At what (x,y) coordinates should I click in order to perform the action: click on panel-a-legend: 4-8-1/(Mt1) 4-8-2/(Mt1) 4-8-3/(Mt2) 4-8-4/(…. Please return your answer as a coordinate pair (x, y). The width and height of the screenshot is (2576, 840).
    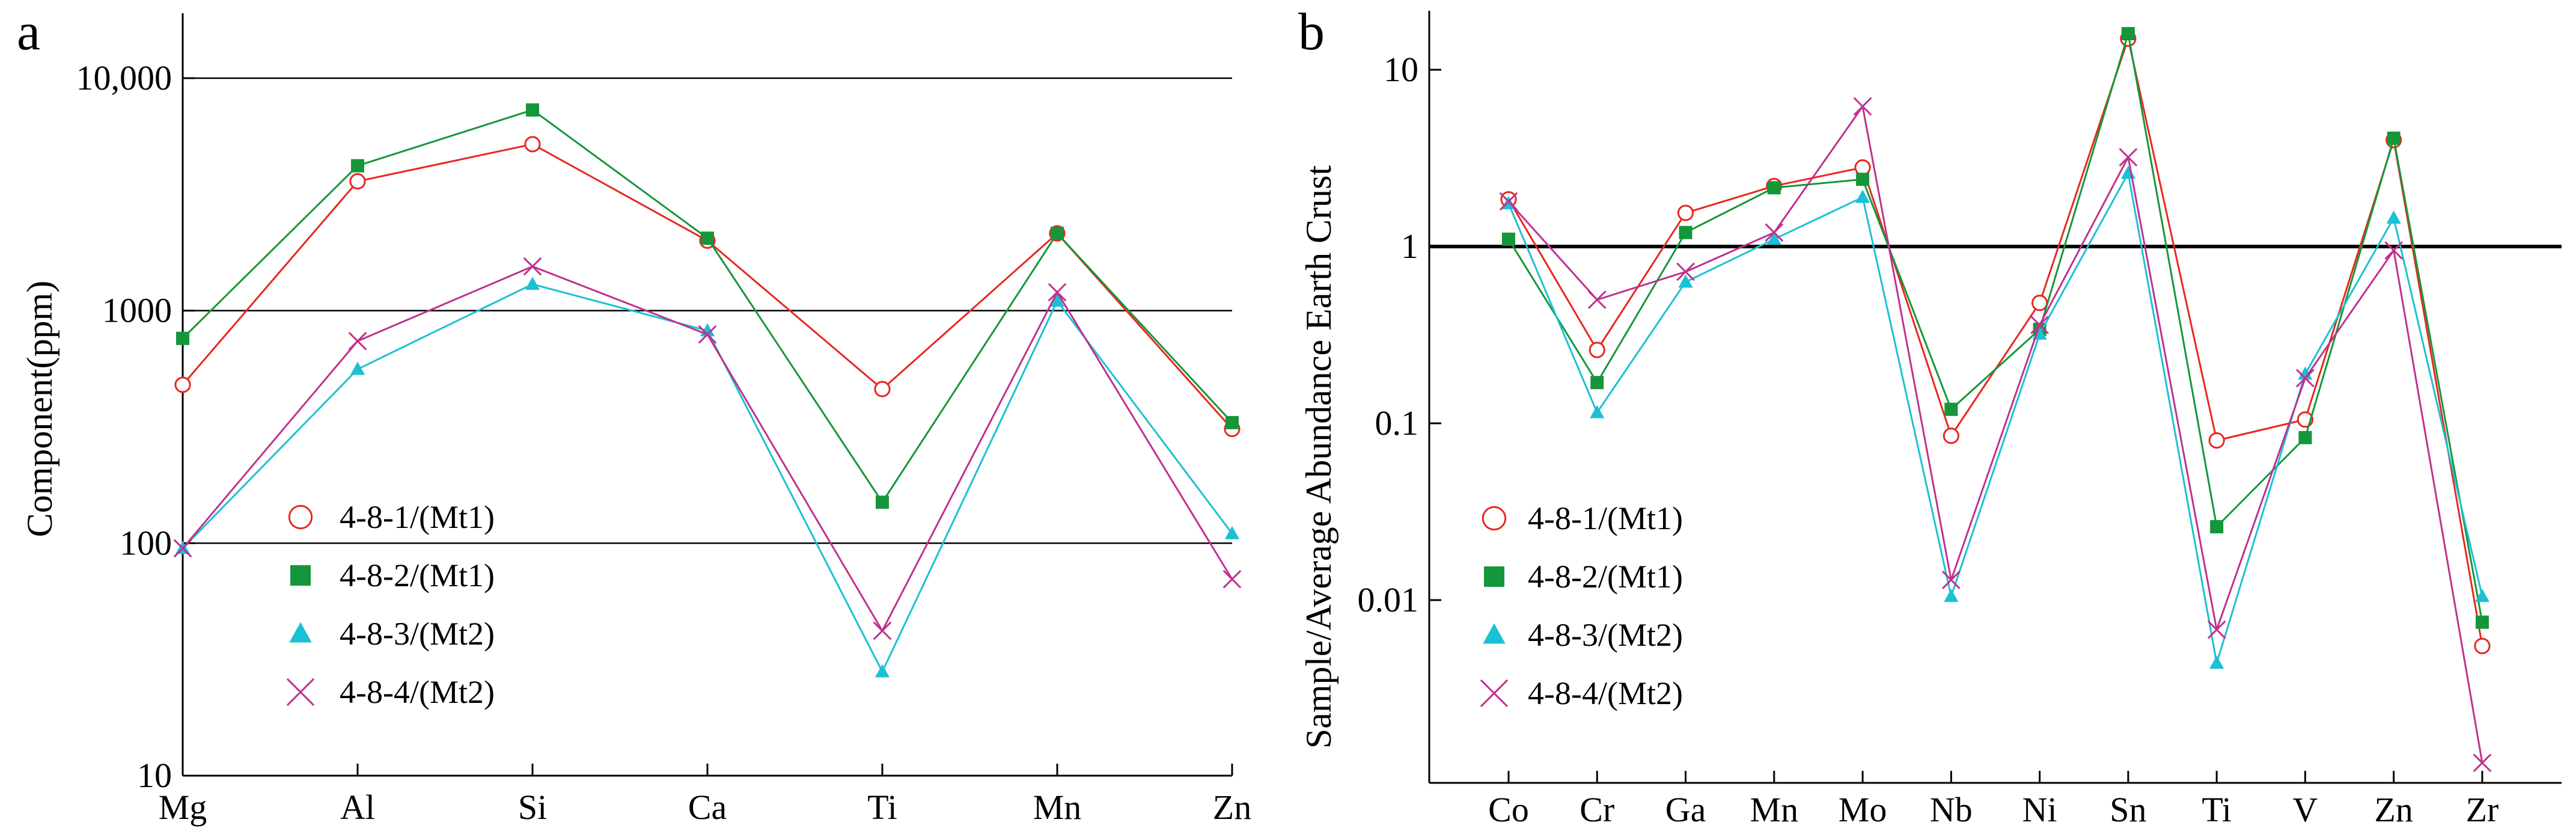
    Looking at the image, I should click on (390, 604).